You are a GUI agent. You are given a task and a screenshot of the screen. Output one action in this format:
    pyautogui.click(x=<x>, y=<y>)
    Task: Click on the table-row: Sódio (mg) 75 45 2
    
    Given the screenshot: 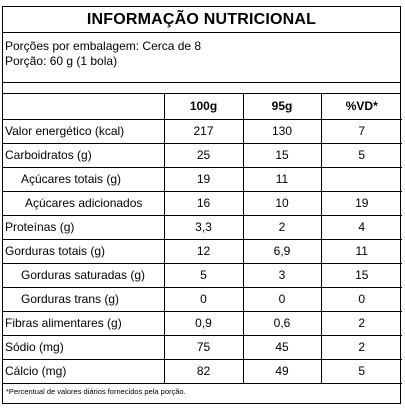 What is the action you would take?
    pyautogui.click(x=202, y=347)
    